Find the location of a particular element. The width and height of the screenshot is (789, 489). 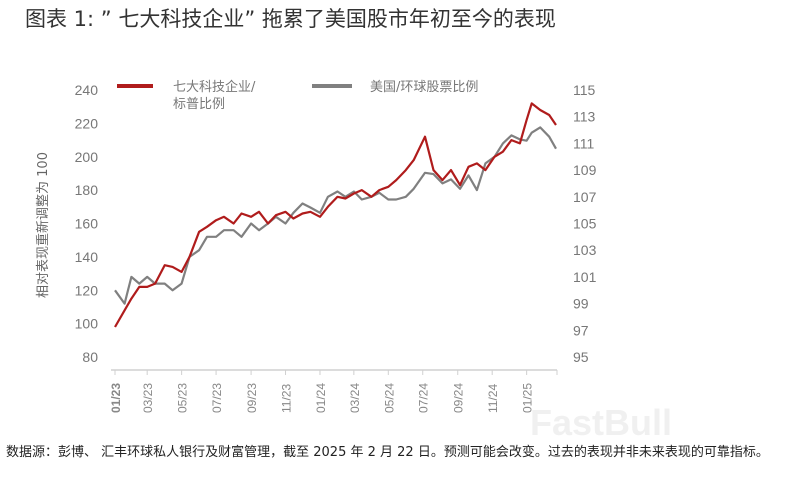

x-tick-label: 09/24 is located at coordinates (459, 398).